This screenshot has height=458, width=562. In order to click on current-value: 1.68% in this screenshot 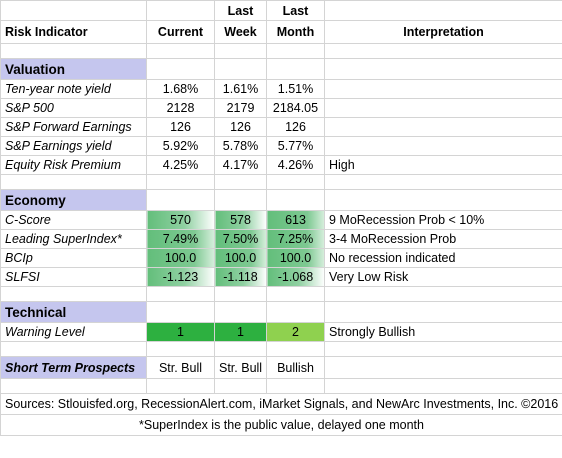, I will do `click(180, 89)`.